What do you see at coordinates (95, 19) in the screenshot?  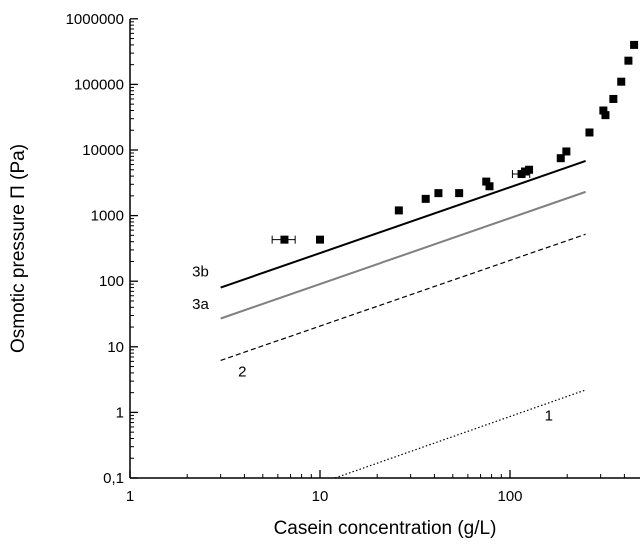 I see `y-tick-label: 1000000` at bounding box center [95, 19].